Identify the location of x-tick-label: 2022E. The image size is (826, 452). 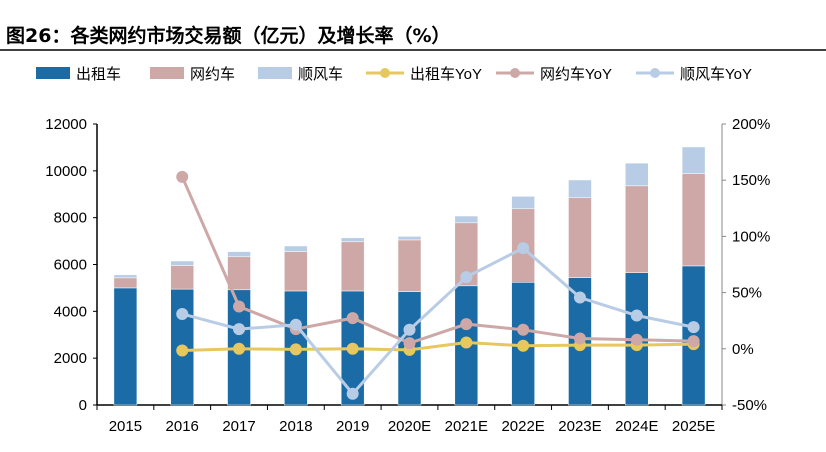
(522, 426).